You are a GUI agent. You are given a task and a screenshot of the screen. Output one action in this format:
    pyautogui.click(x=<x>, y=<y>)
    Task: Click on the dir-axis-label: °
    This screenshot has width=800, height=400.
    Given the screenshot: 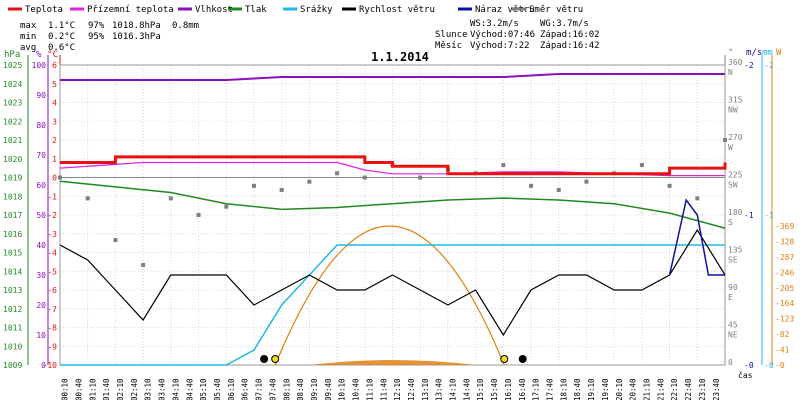 What is the action you would take?
    pyautogui.click(x=730, y=53)
    